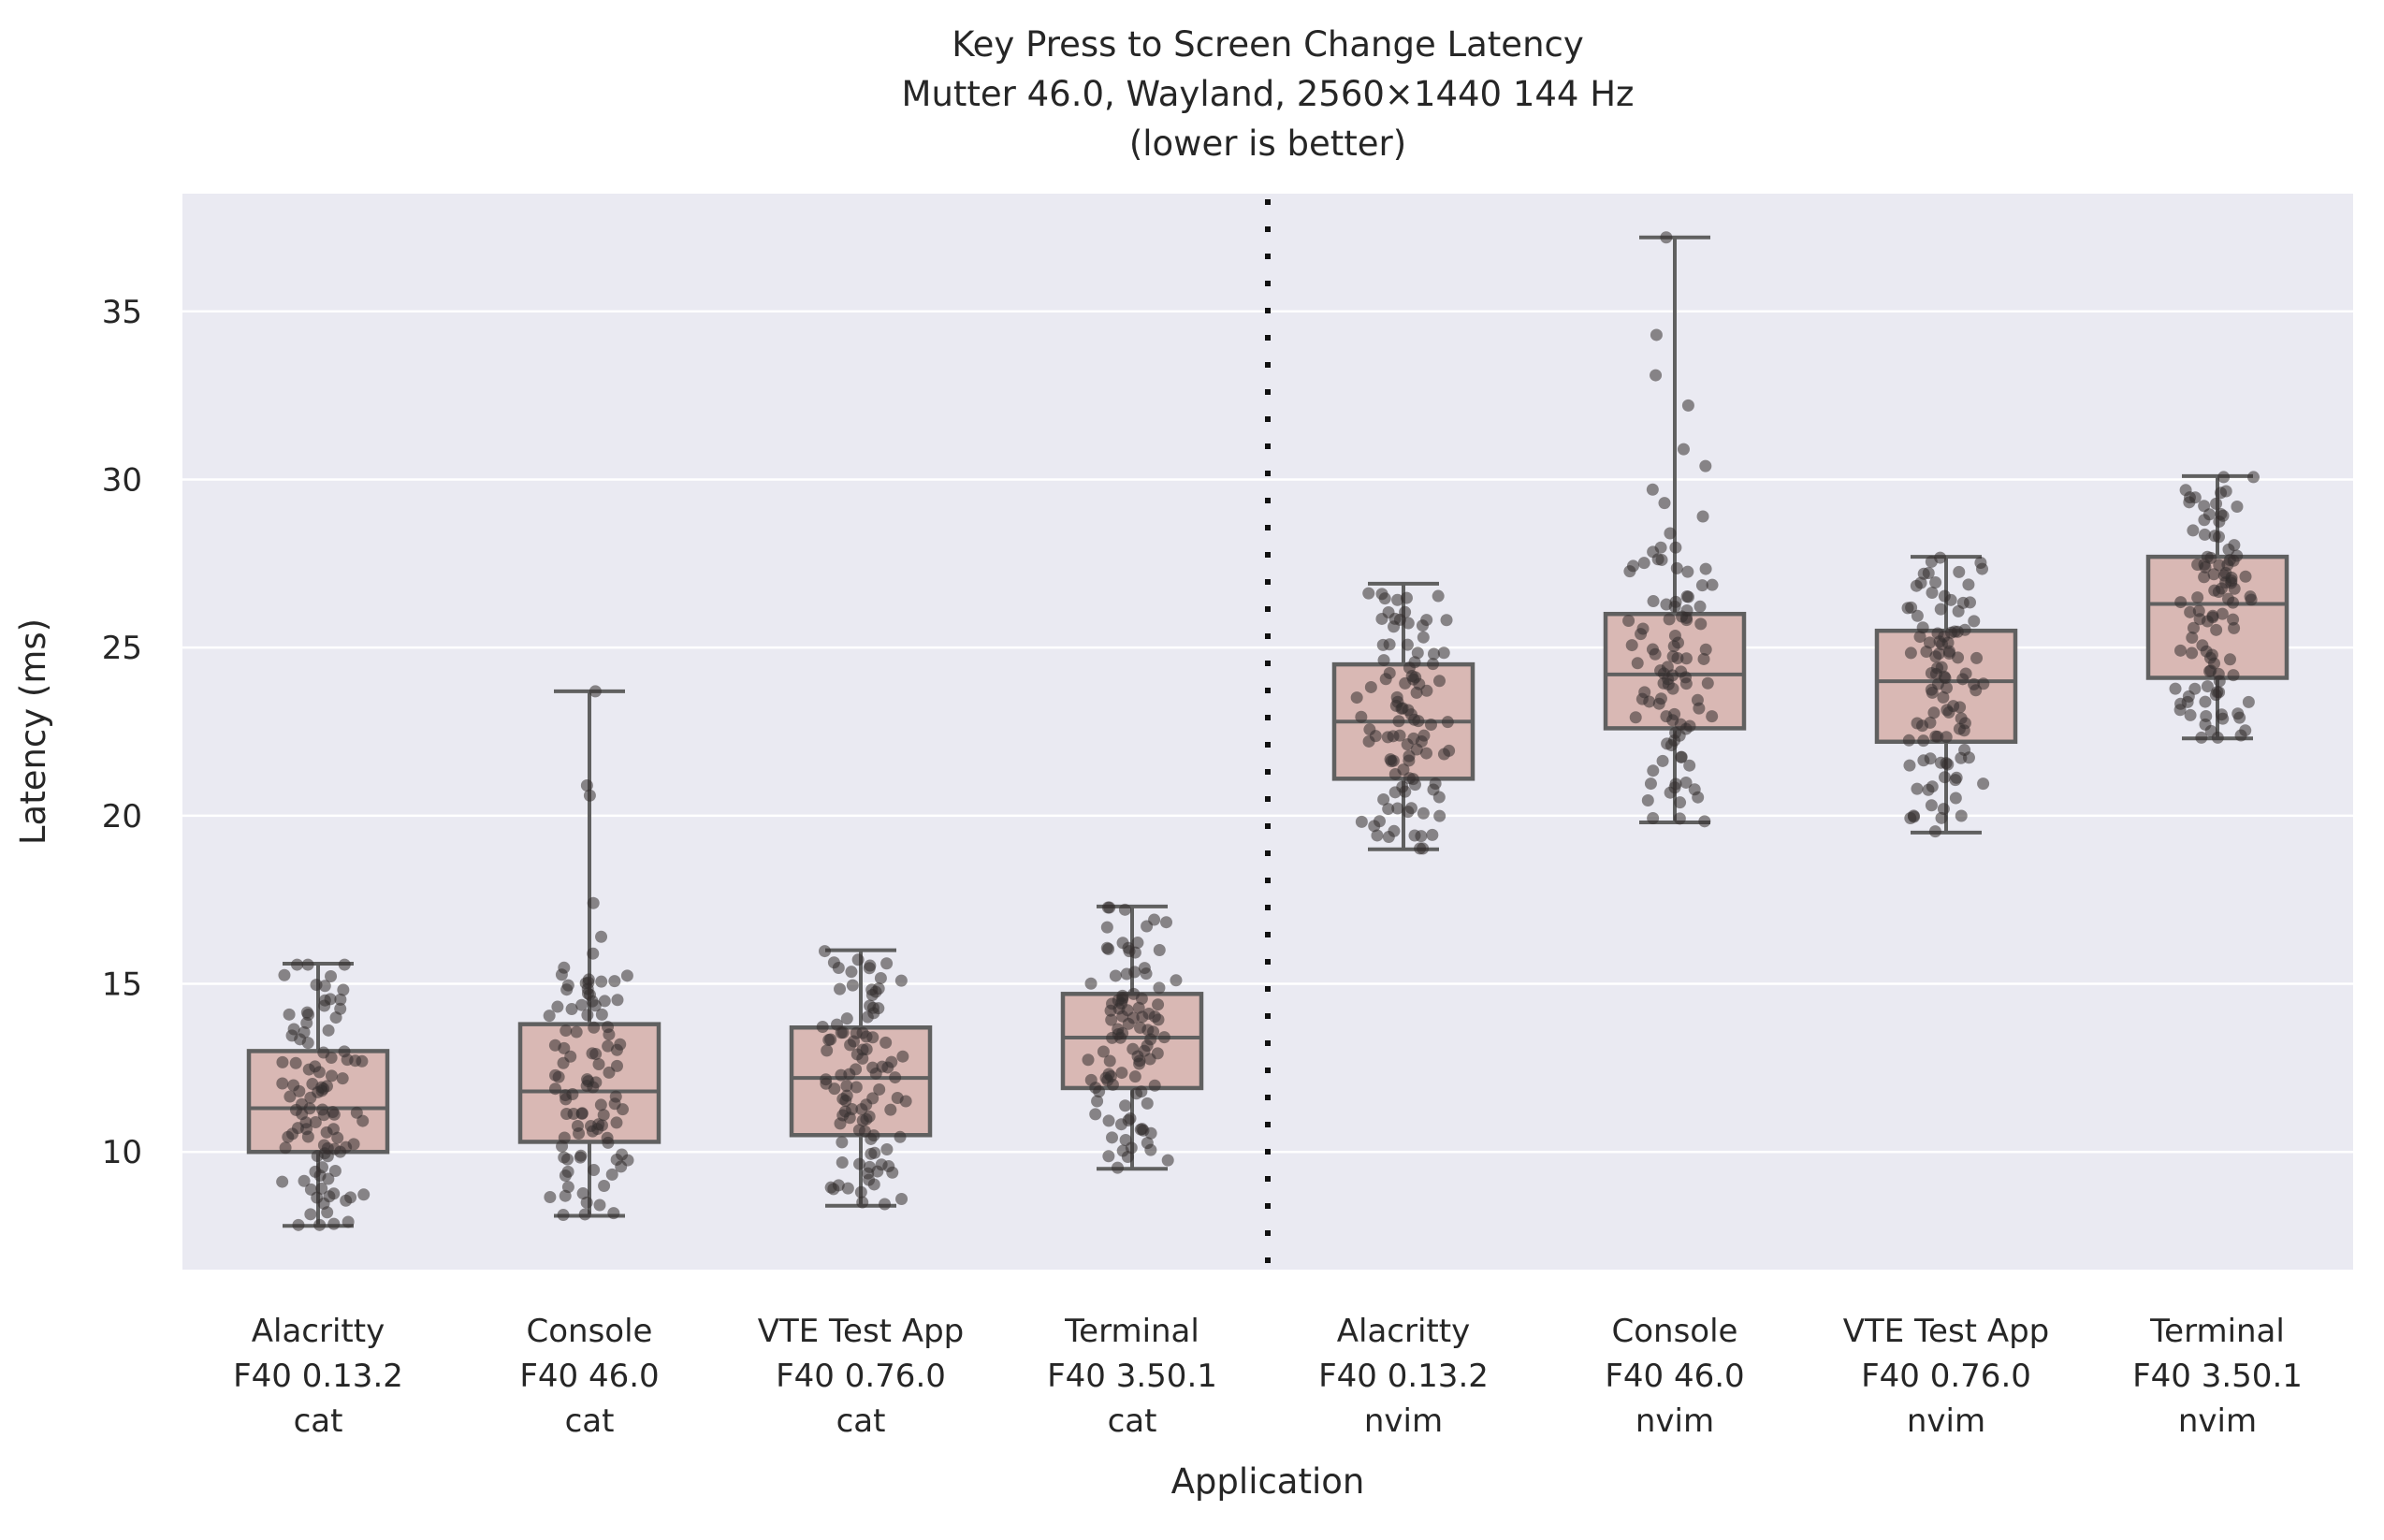 This screenshot has width=2384, height=1540. What do you see at coordinates (2217, 1376) in the screenshot?
I see `x-tick-label: F40 3.50.1` at bounding box center [2217, 1376].